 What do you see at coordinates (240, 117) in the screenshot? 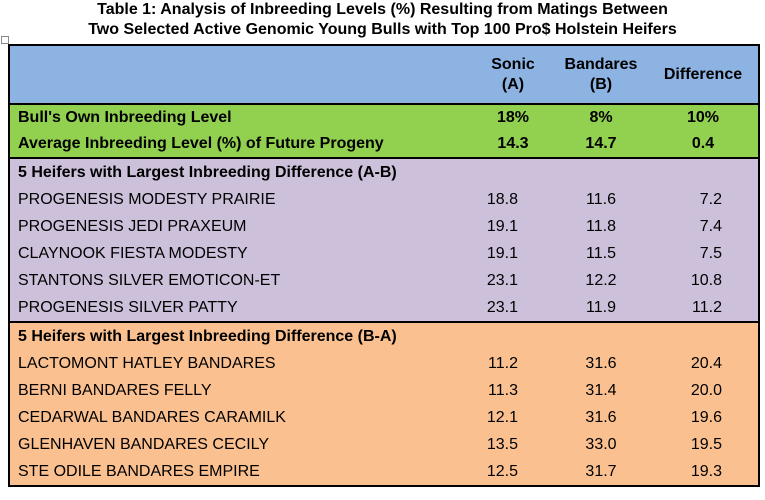
I see `summary-label: Bull's Own Inbreeding Level` at bounding box center [240, 117].